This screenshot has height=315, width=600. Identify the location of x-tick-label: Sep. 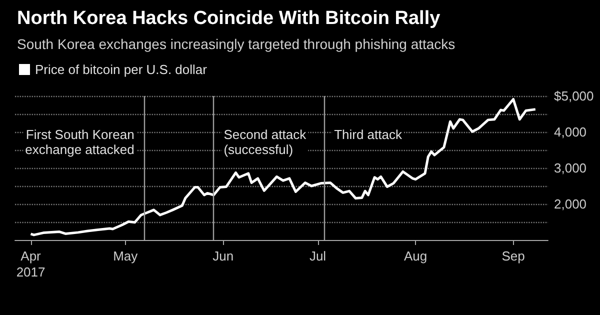
(513, 256).